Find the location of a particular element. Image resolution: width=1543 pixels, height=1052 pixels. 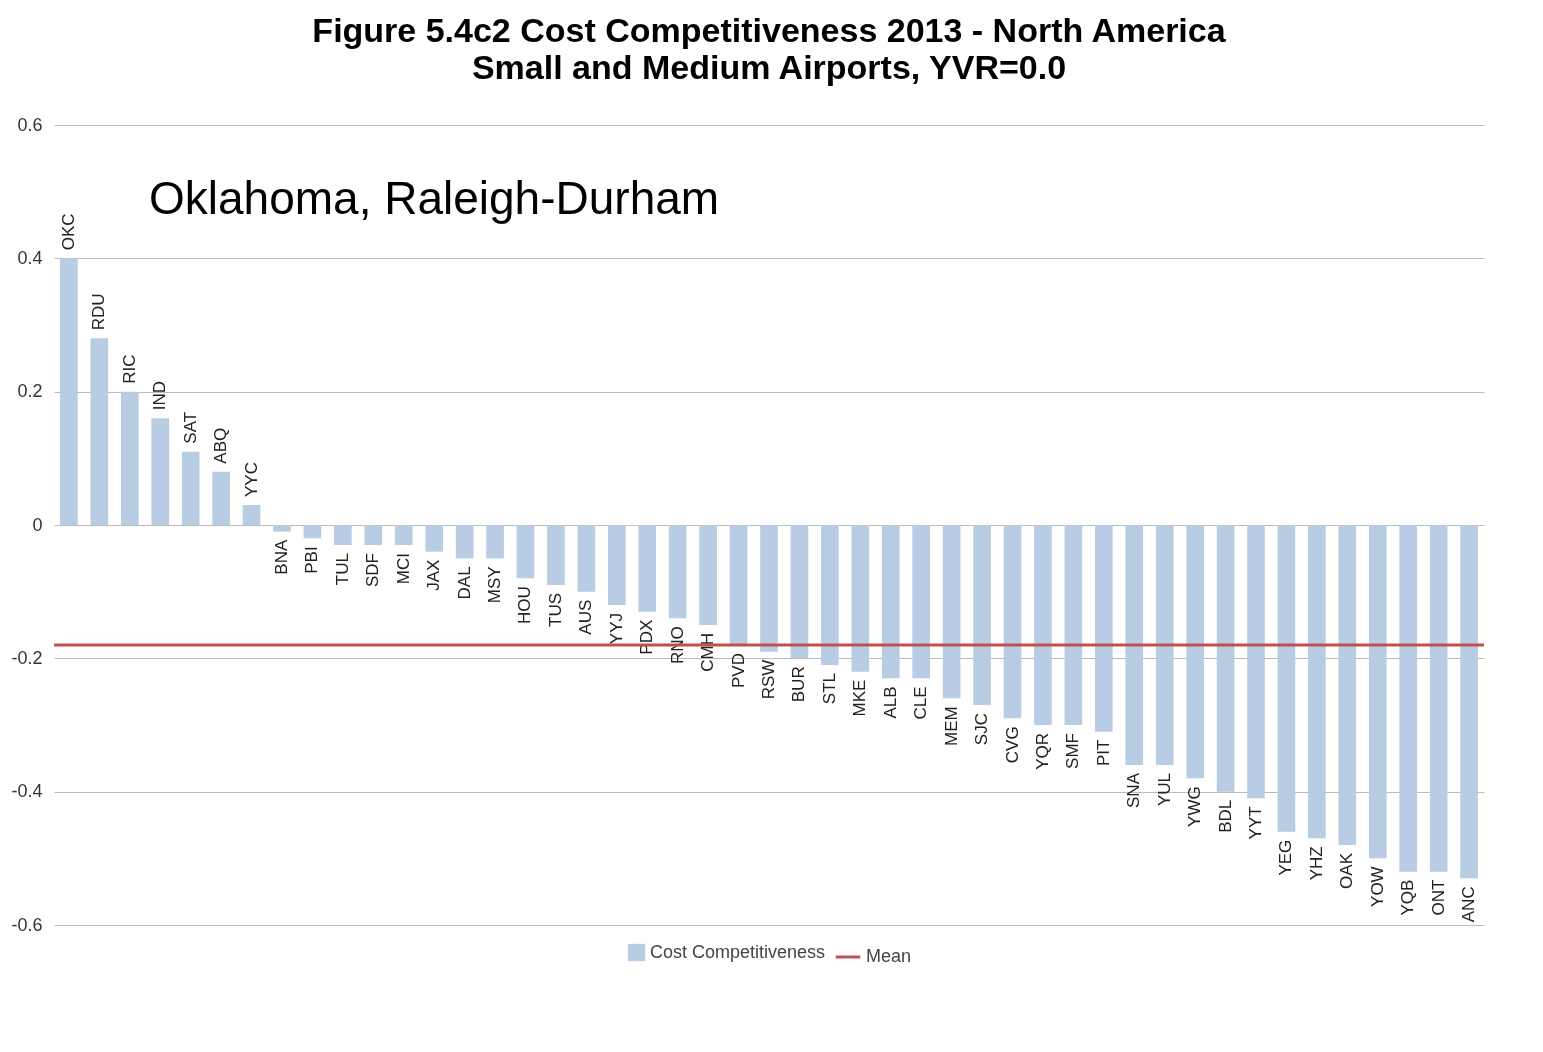

annotation: Oklahoma, Raleigh-Durham is located at coordinates (434, 198).